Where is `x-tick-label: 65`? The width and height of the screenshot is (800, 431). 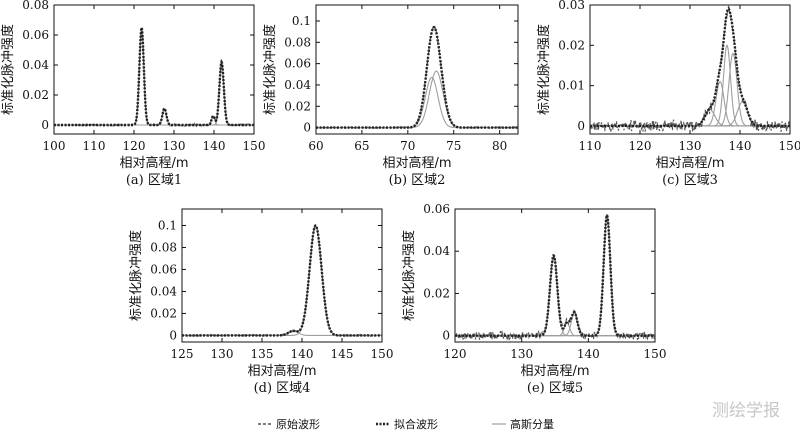
x-tick-label: 65 is located at coordinates (361, 146).